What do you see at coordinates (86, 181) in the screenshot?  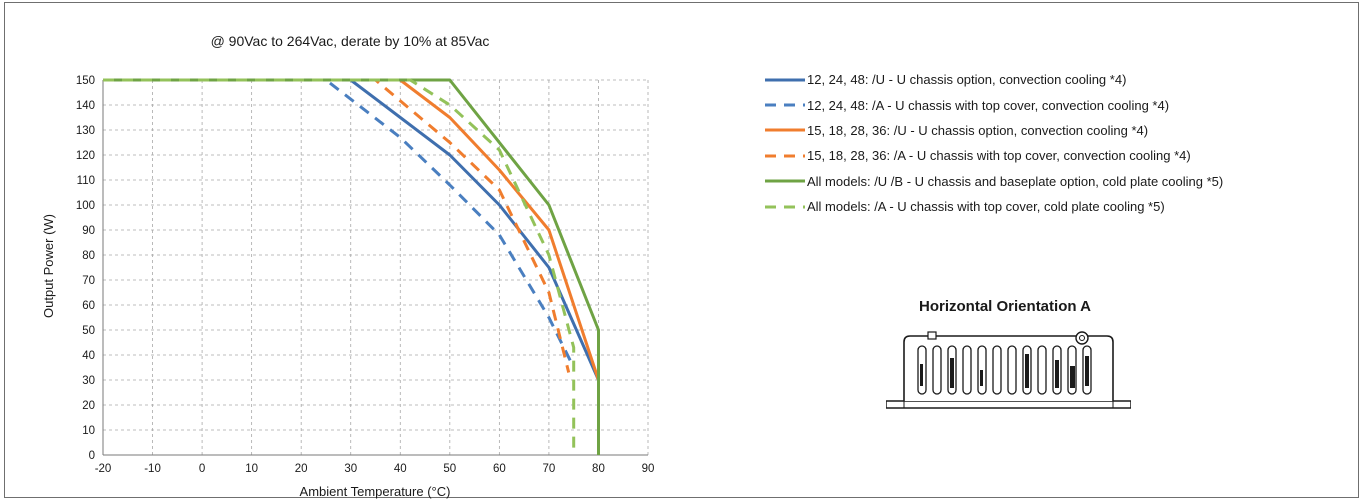 I see `y-tick-label: 110` at bounding box center [86, 181].